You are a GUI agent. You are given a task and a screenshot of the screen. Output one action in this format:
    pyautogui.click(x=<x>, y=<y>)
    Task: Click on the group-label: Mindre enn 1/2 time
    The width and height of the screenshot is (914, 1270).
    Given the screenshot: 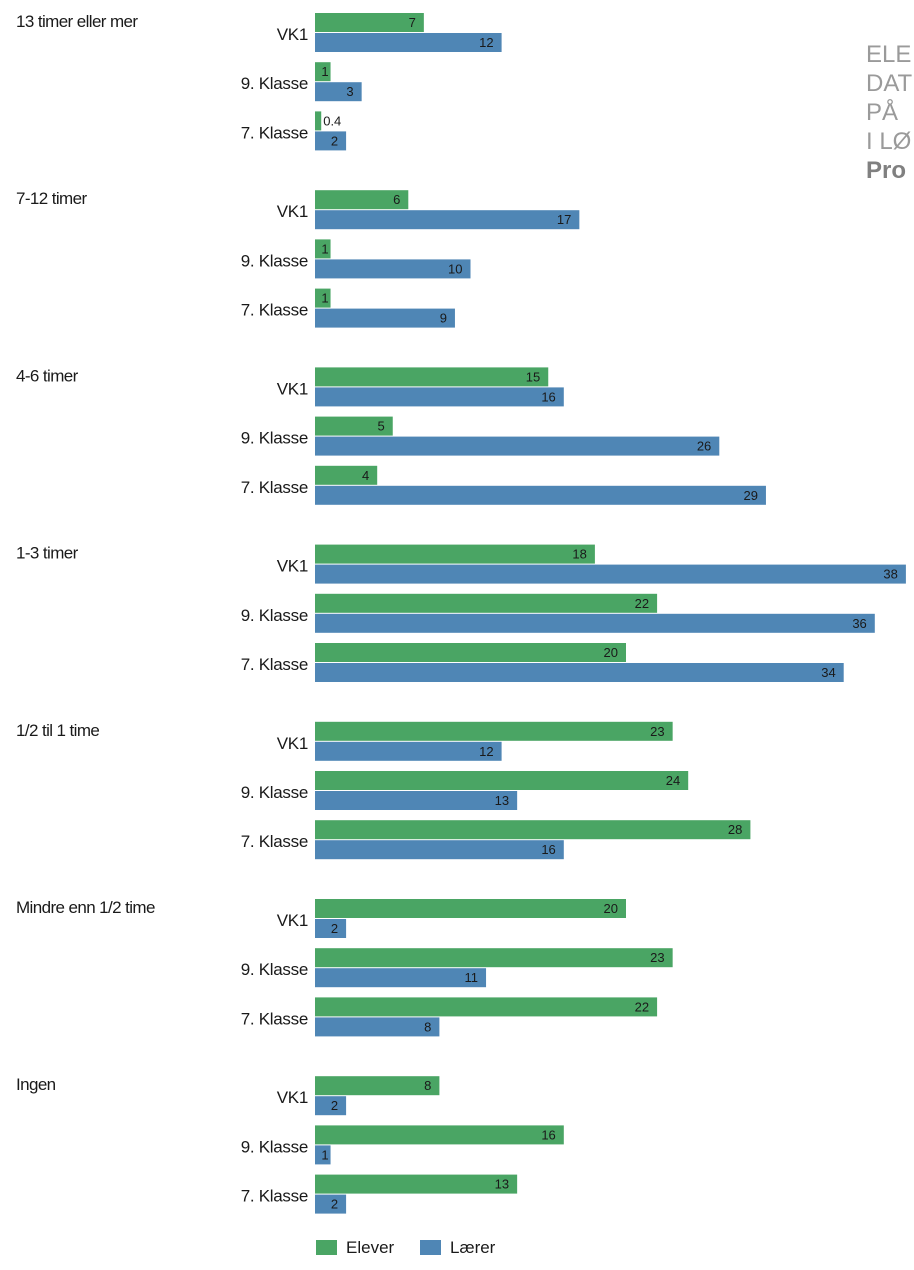 What is the action you would take?
    pyautogui.click(x=85, y=907)
    